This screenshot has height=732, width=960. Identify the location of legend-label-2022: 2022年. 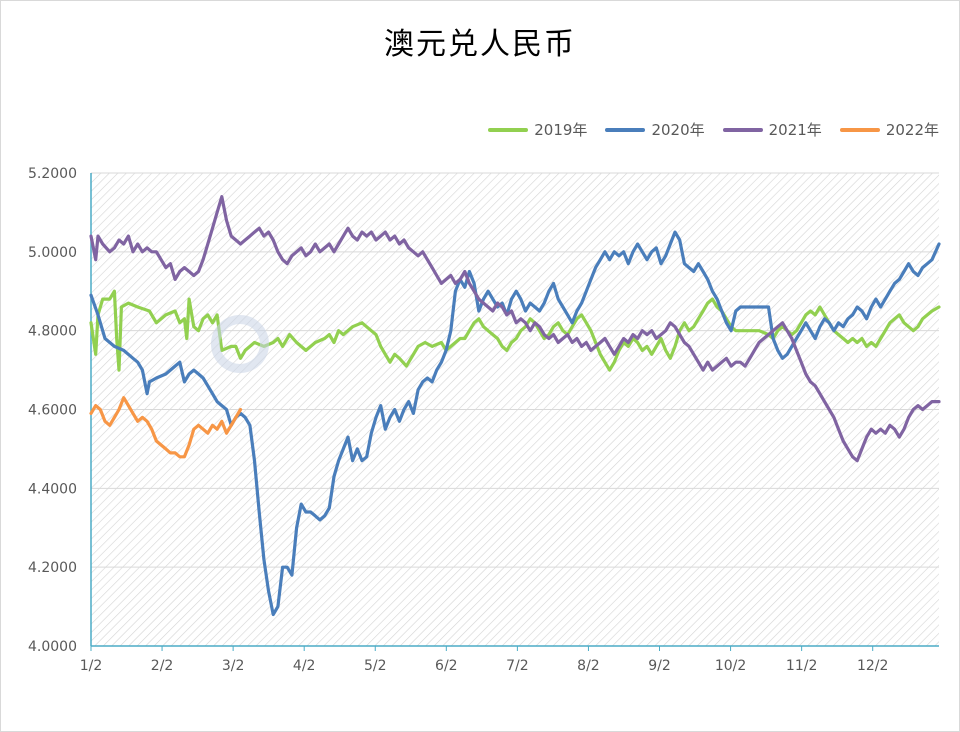
(912, 130).